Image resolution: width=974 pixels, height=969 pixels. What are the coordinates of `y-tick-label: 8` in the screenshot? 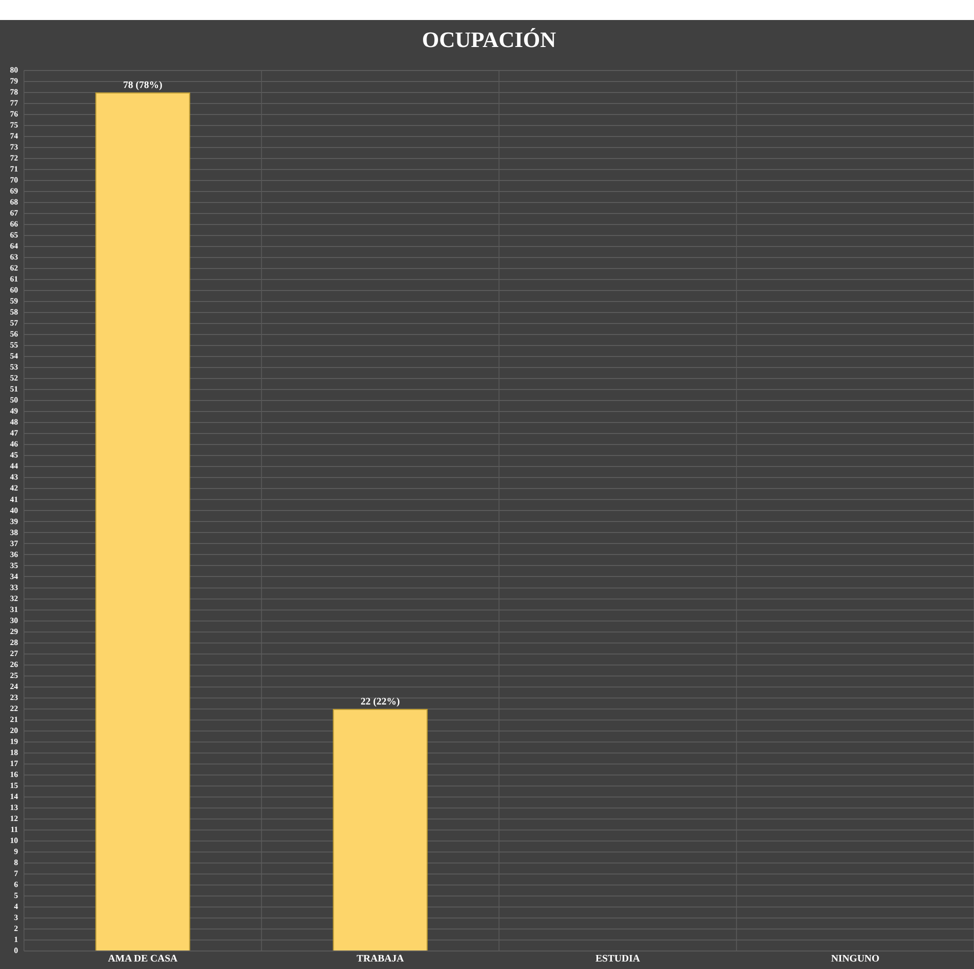 It's located at (16, 863).